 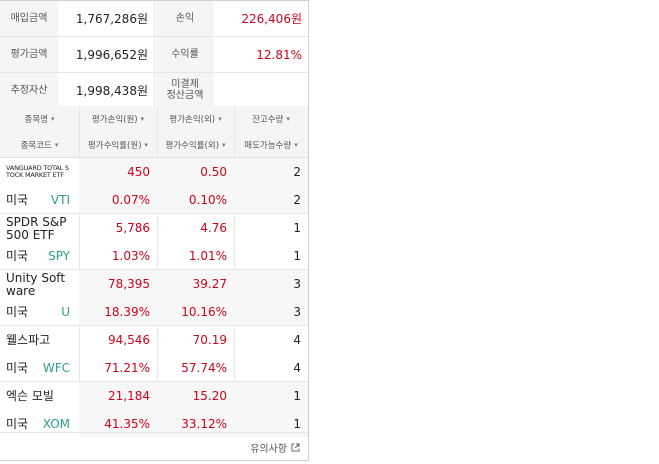 I want to click on holding-name: 웰스파고, so click(x=28, y=339).